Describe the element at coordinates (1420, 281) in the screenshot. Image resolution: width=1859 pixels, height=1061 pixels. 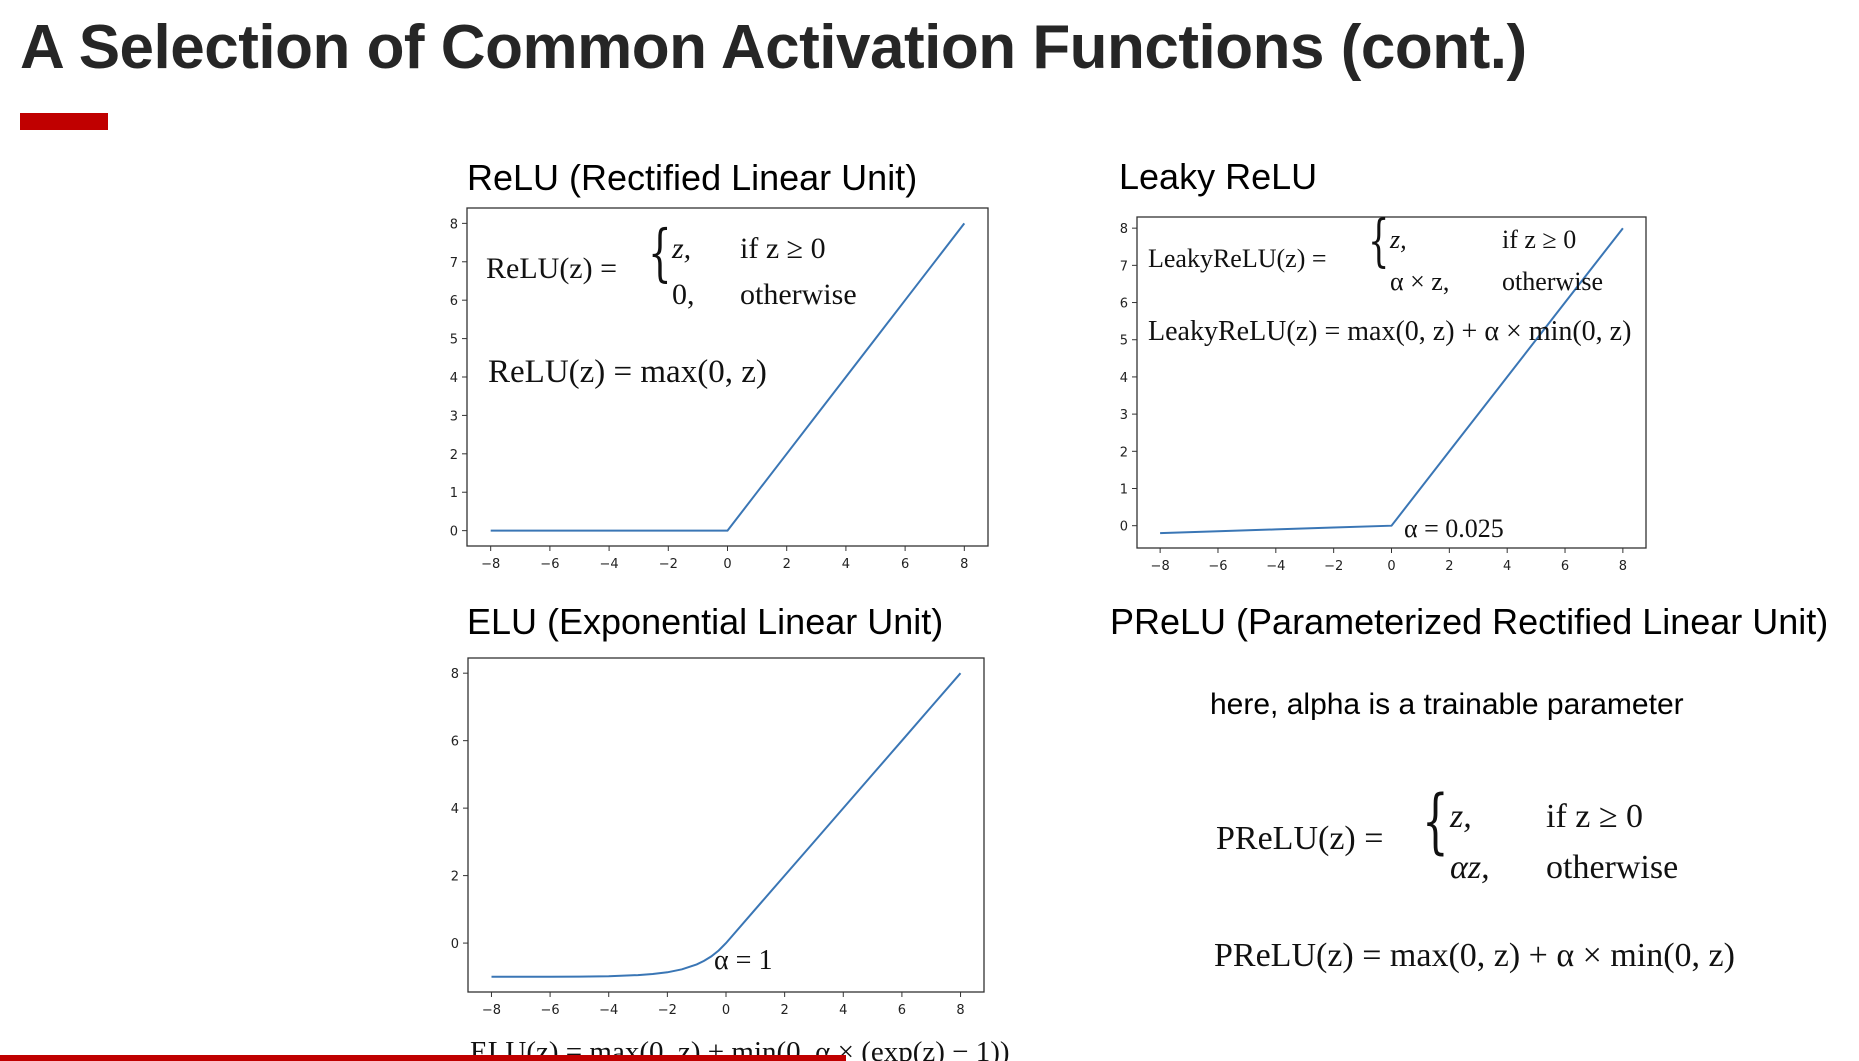
I see `leaky-case2-value: α × z,` at that location.